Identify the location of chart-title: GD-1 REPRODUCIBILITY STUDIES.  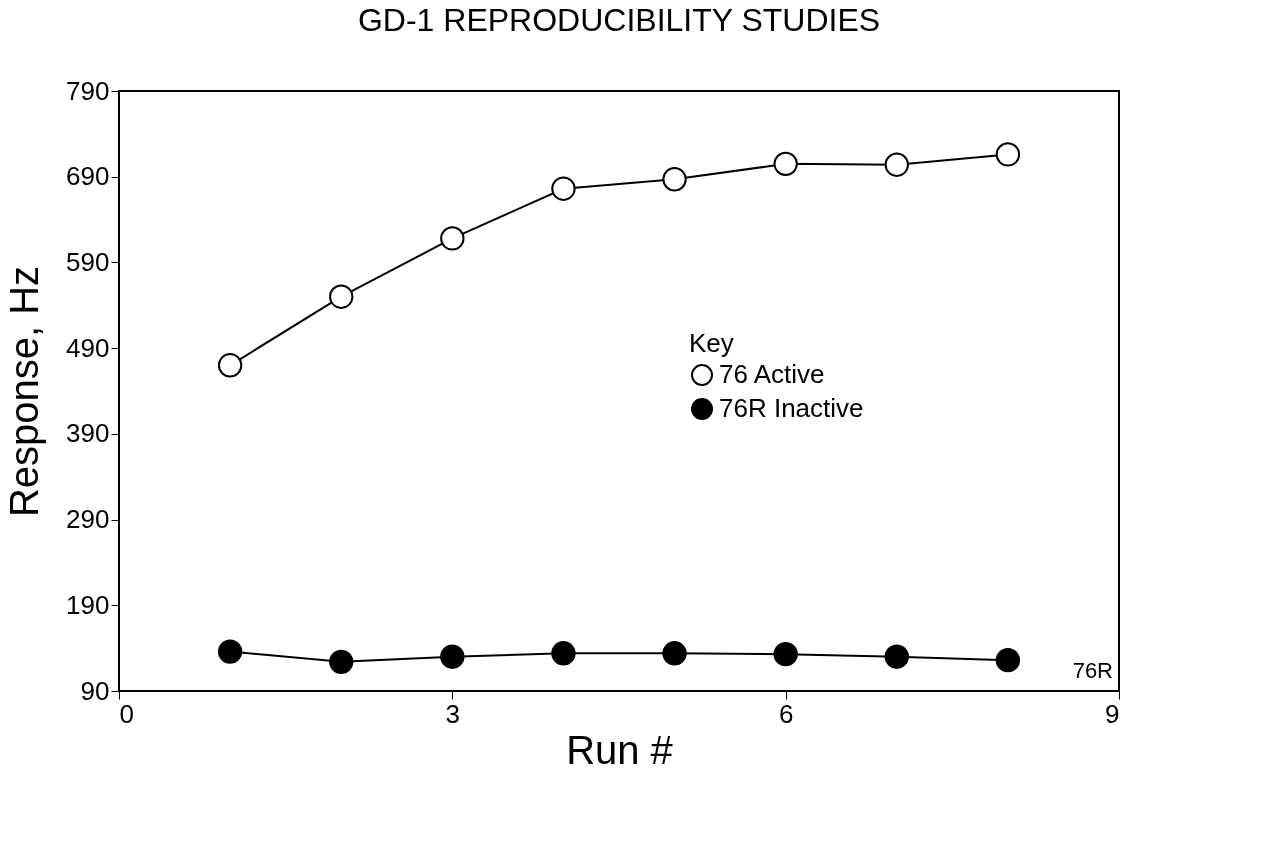
(619, 20).